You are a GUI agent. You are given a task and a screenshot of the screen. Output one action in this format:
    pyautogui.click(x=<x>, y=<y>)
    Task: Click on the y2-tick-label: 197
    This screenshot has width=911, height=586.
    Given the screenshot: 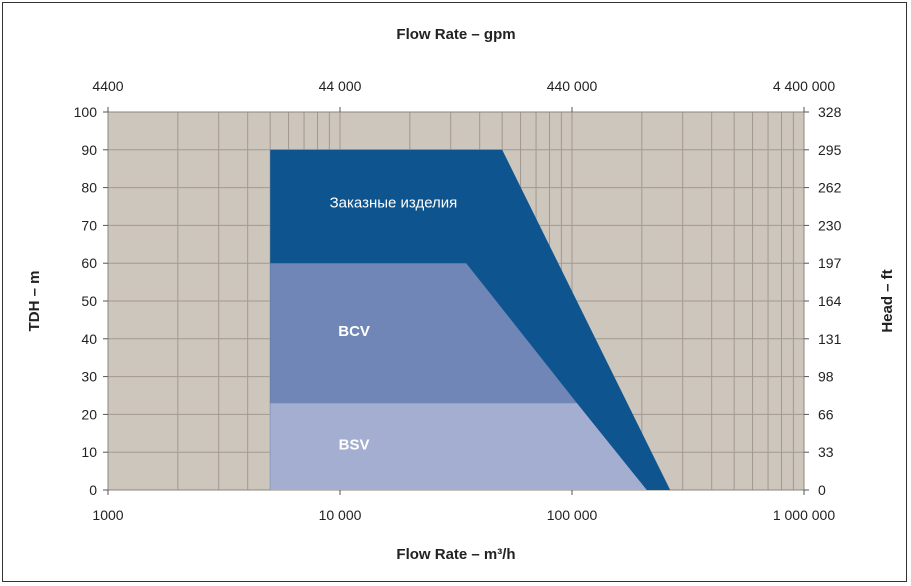 What is the action you would take?
    pyautogui.click(x=830, y=263)
    